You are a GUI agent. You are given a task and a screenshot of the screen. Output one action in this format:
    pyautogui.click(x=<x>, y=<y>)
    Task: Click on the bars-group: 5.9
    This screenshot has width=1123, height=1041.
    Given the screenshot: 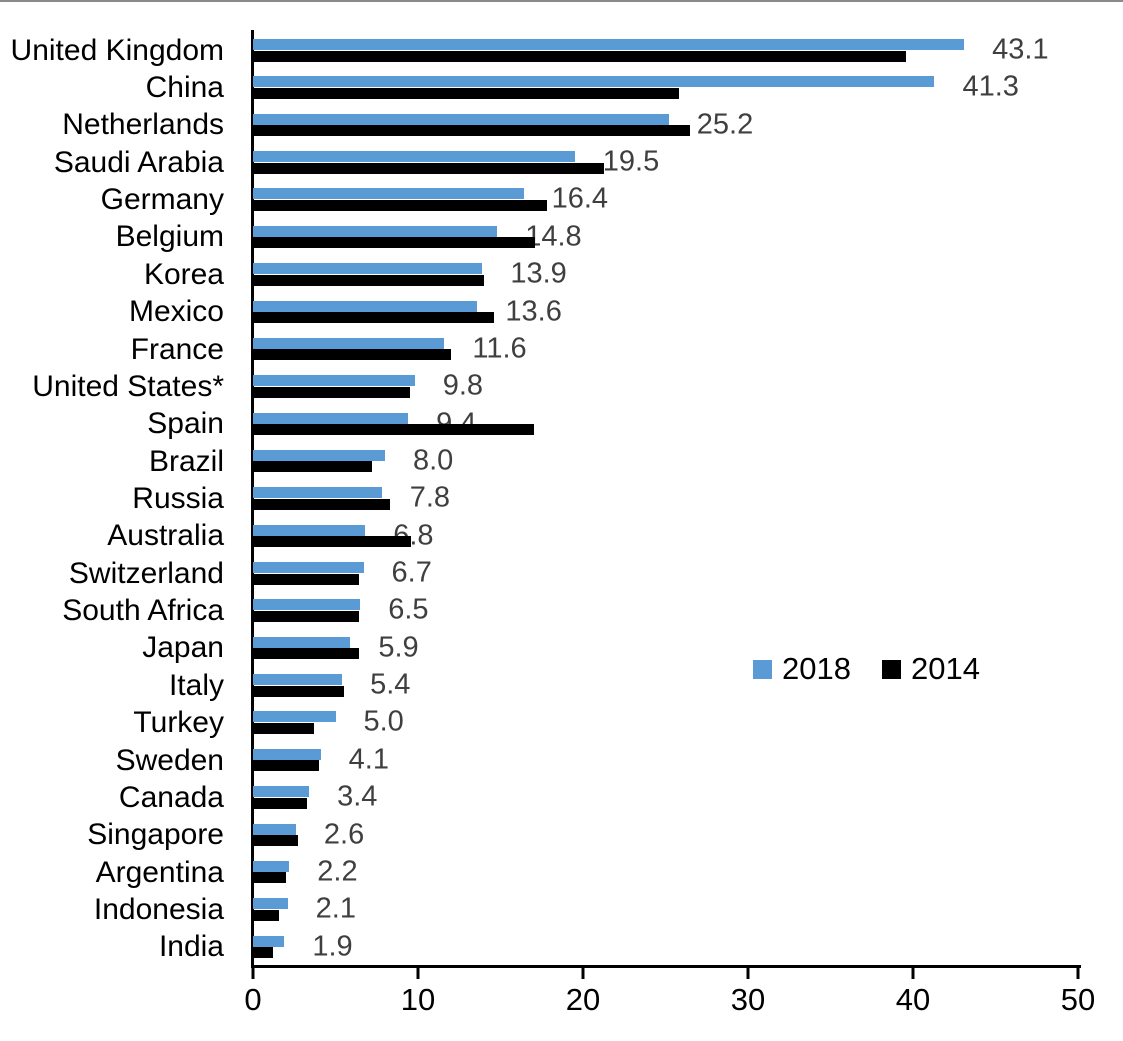 What is the action you would take?
    pyautogui.click(x=688, y=648)
    